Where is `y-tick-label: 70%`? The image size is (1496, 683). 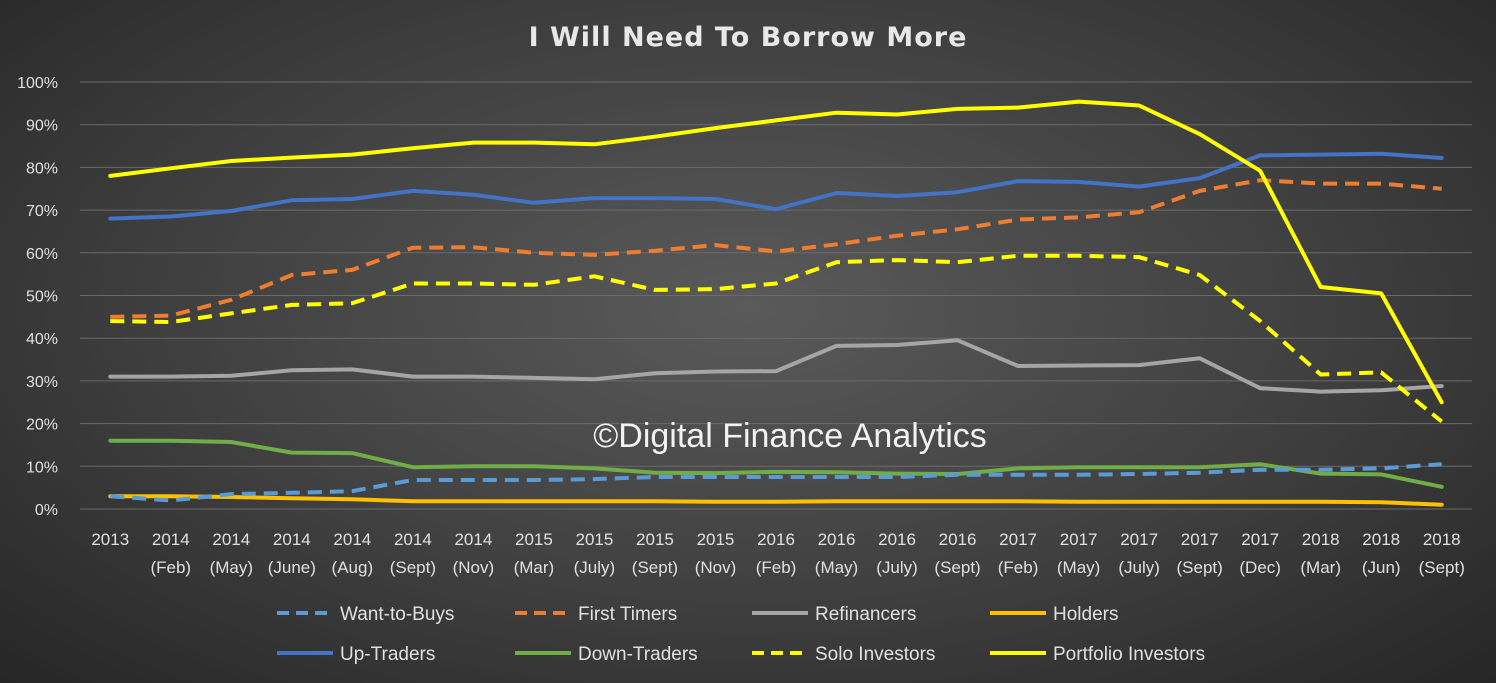 y-tick-label: 70% is located at coordinates (42, 211).